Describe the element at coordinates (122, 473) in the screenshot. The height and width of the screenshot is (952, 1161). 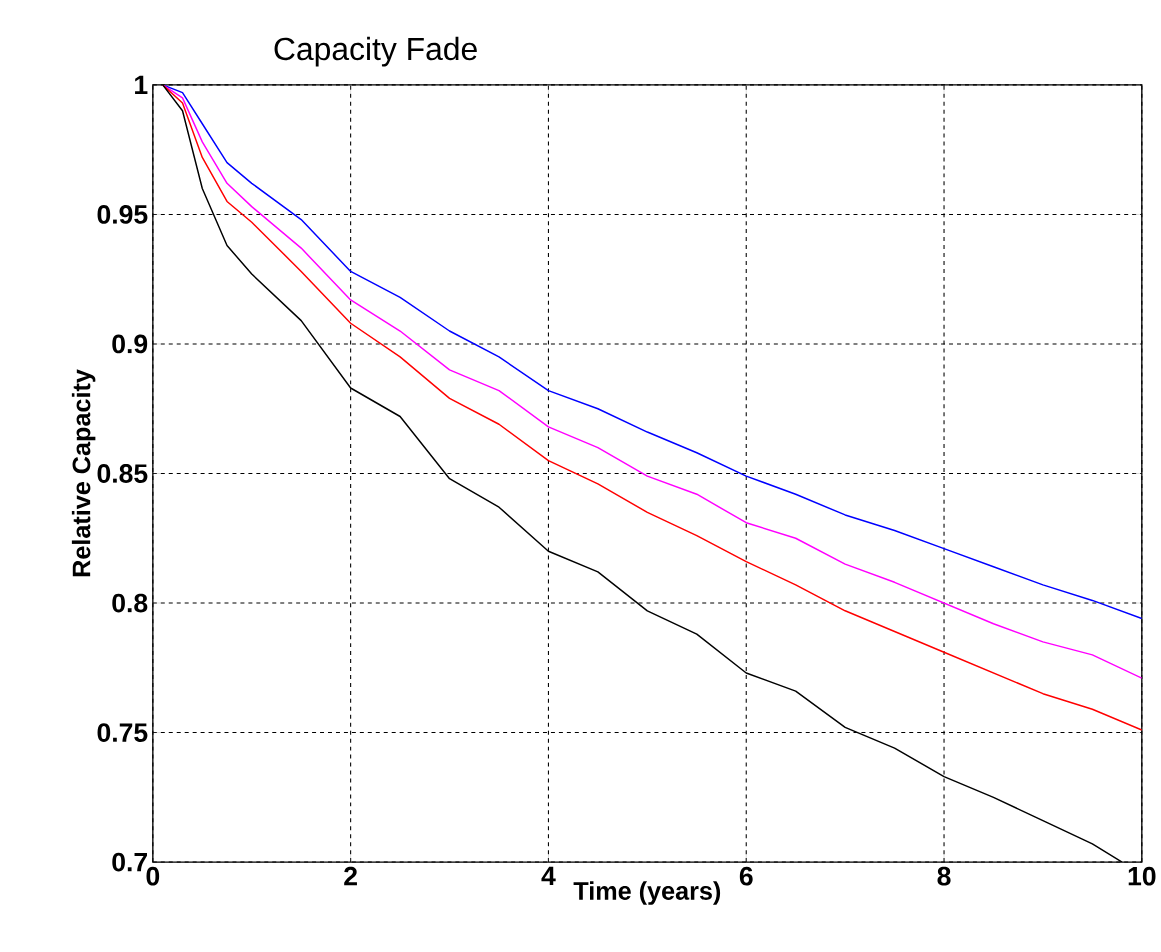
I see `y-tick-label: 0.85` at that location.